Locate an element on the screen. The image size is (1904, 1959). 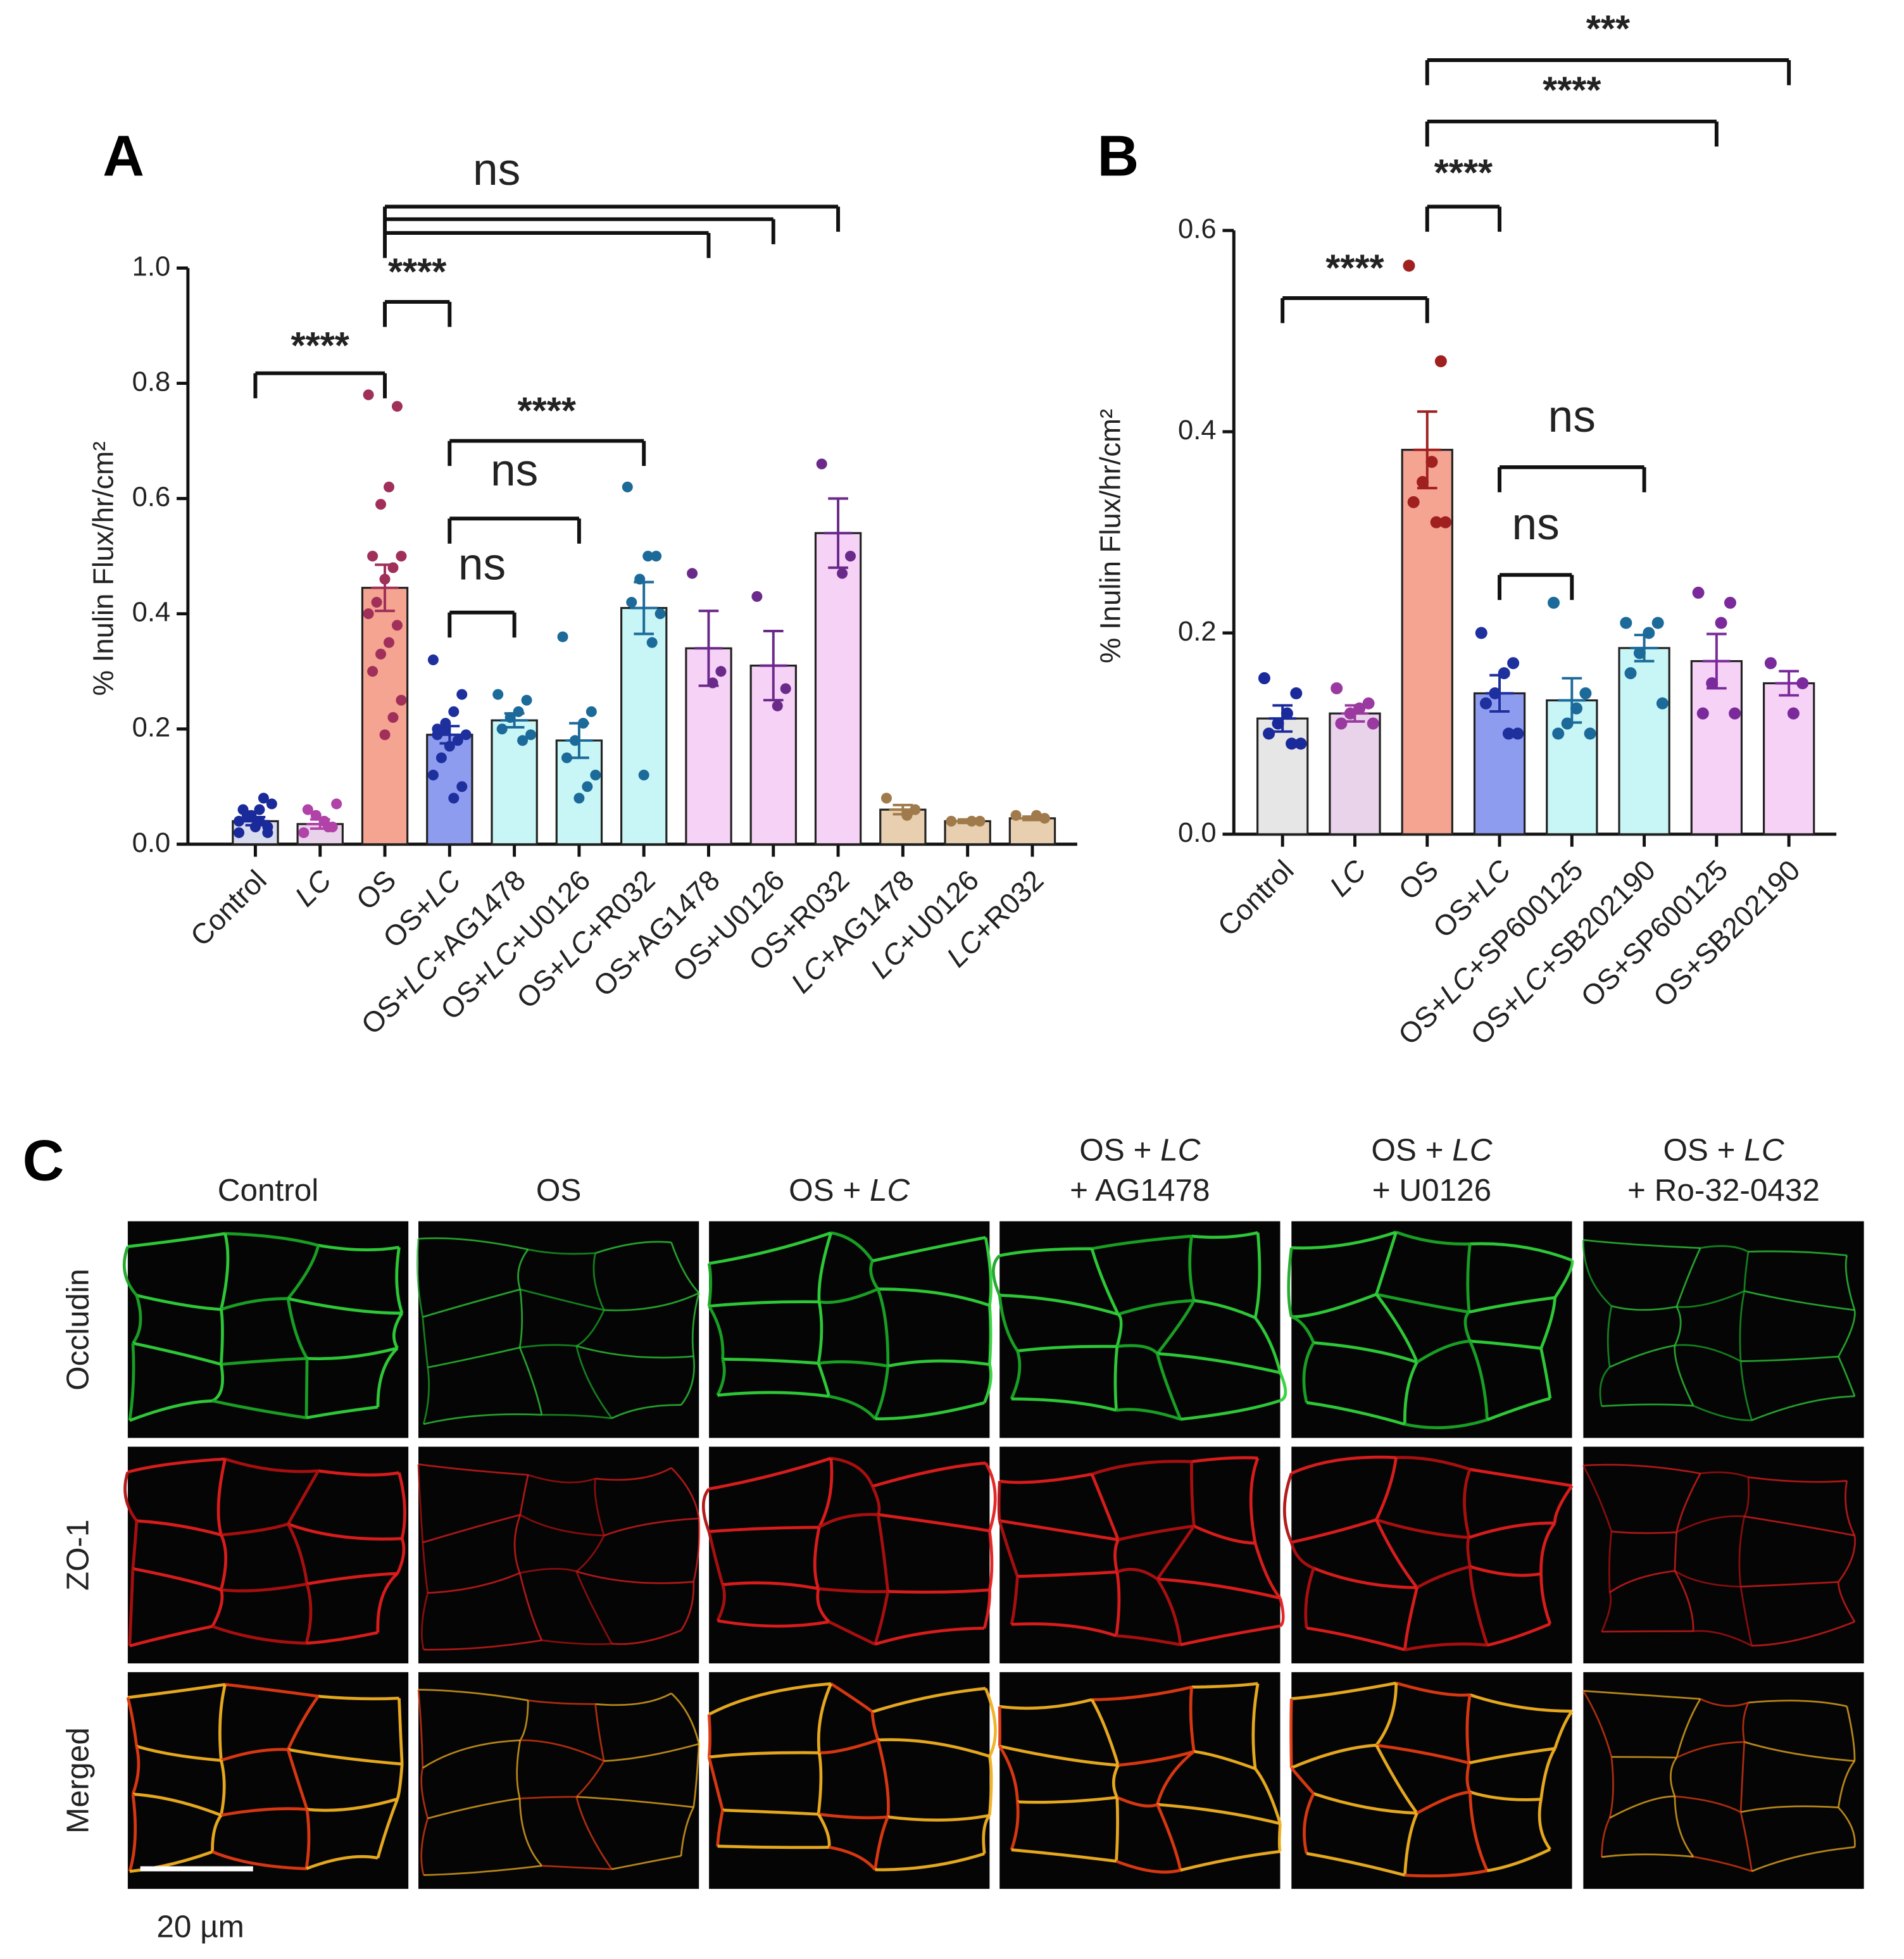
bar is located at coordinates (1499, 764).